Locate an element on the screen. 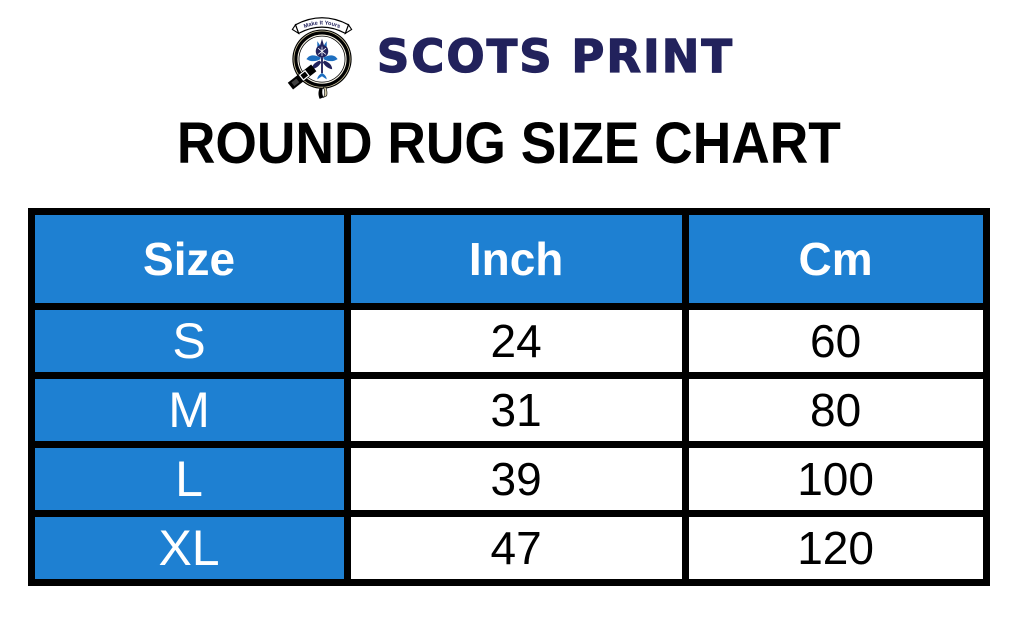 Image resolution: width=1017 pixels, height=640 pixels. inch-cell: 39 is located at coordinates (516, 479).